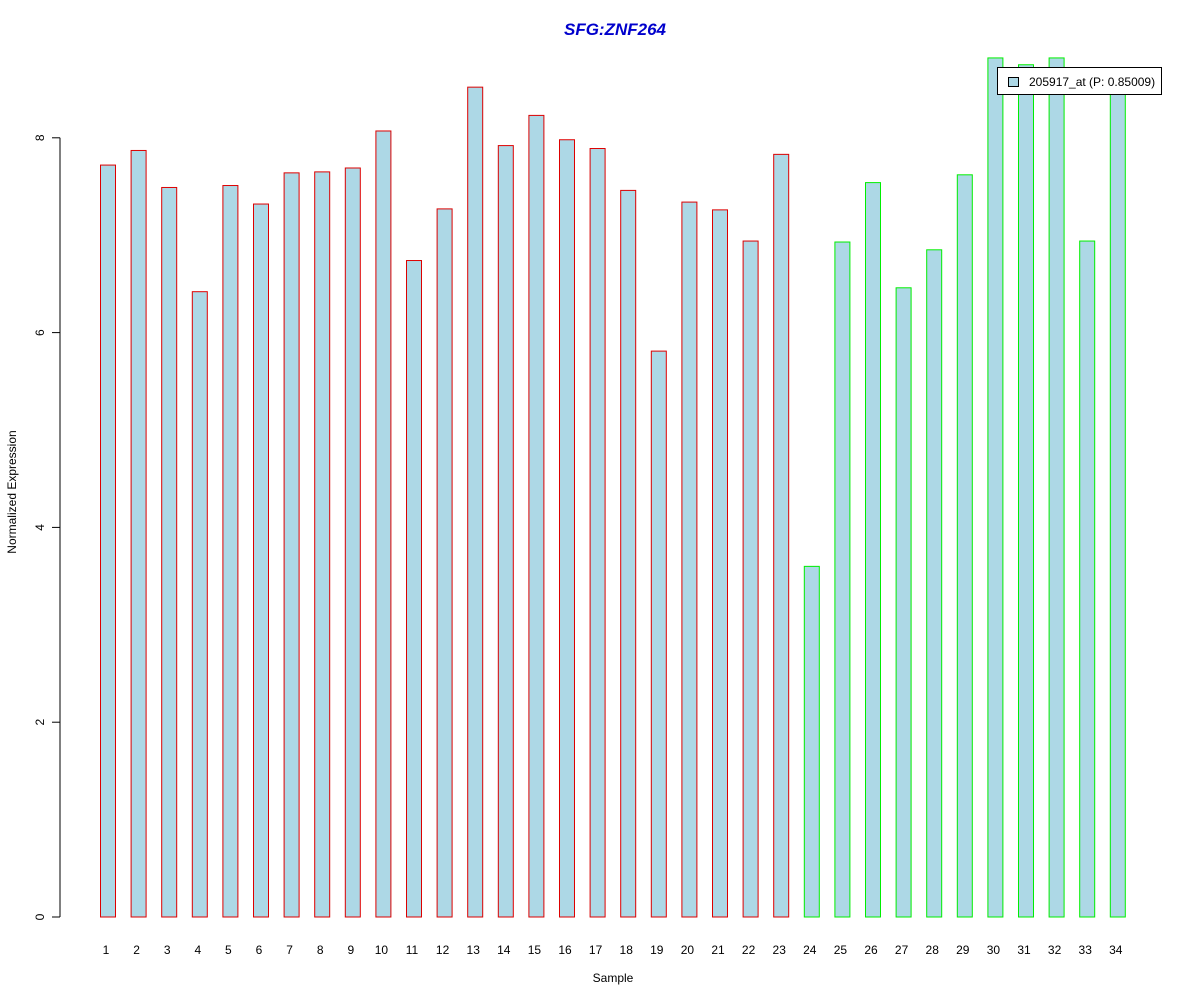  What do you see at coordinates (228, 950) in the screenshot?
I see `x-tick-label: 5` at bounding box center [228, 950].